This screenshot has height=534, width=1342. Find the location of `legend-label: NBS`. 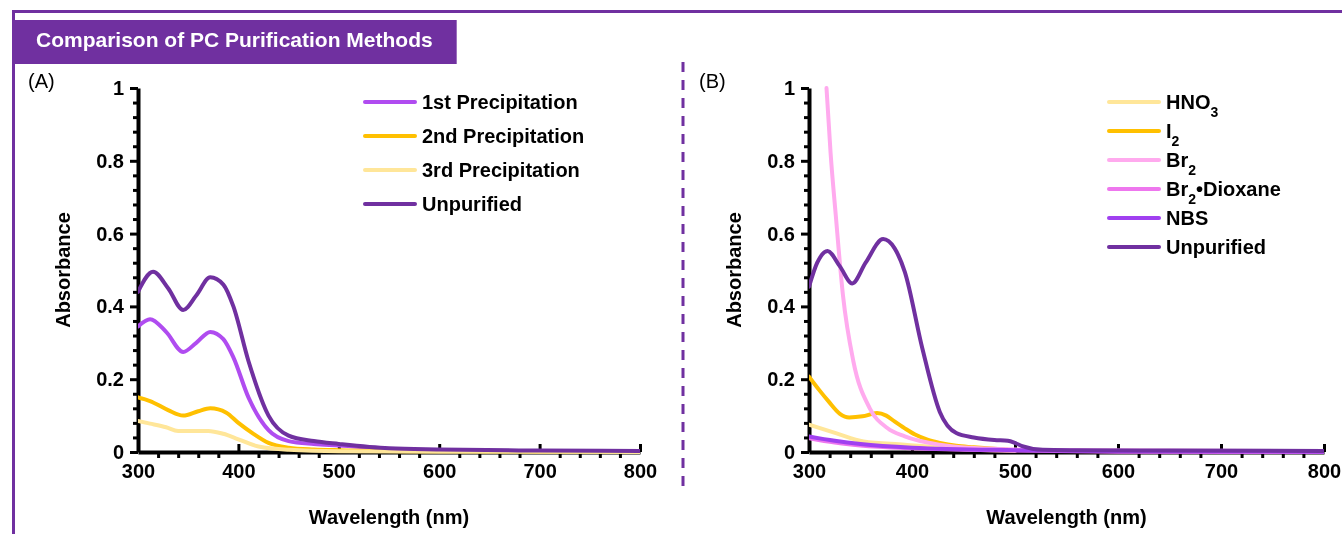

legend-label: NBS is located at coordinates (1187, 218).